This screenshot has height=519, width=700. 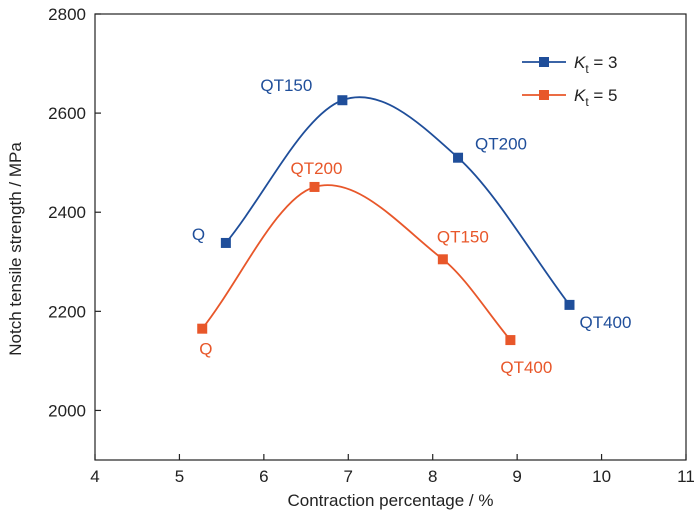 I want to click on x-tick-label: 11, so click(x=686, y=476).